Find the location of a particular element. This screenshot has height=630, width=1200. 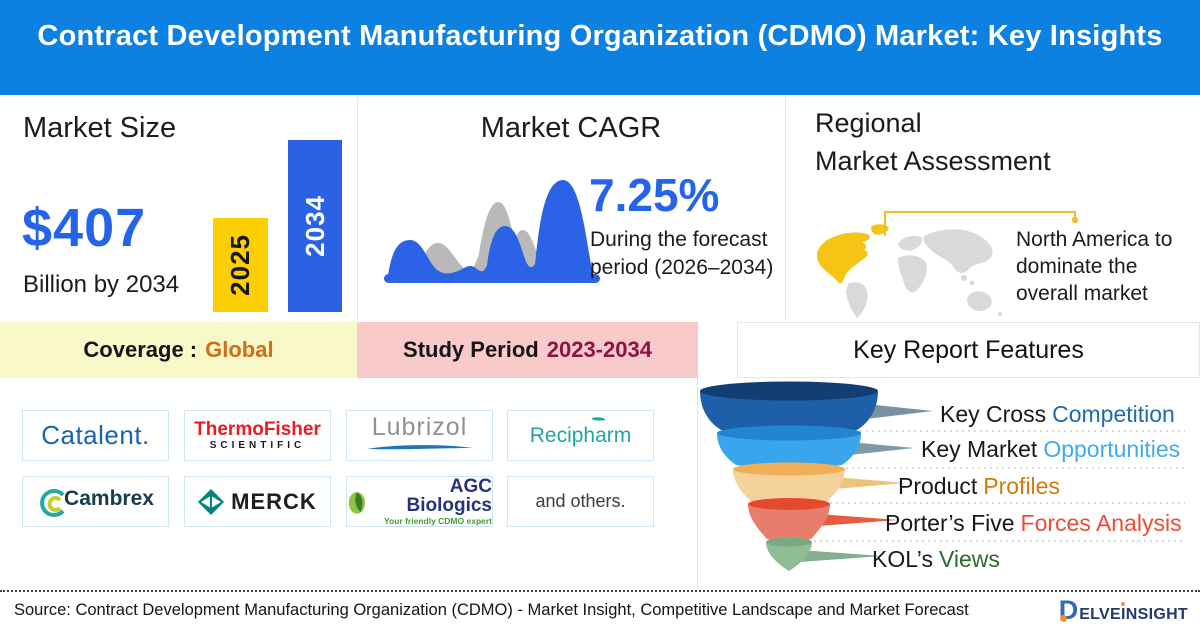

cagr-gray-wave is located at coordinates (482, 239).